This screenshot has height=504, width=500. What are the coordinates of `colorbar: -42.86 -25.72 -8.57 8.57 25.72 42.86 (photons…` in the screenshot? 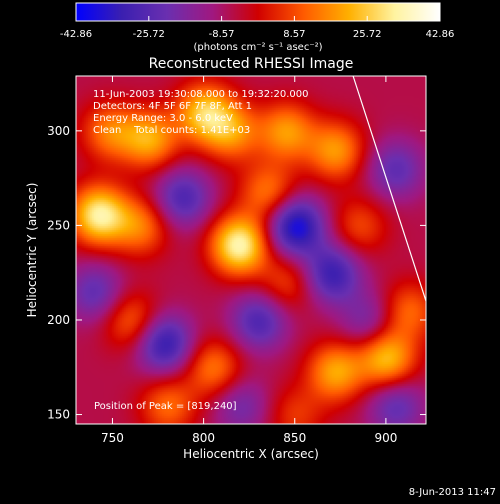 It's located at (257, 27).